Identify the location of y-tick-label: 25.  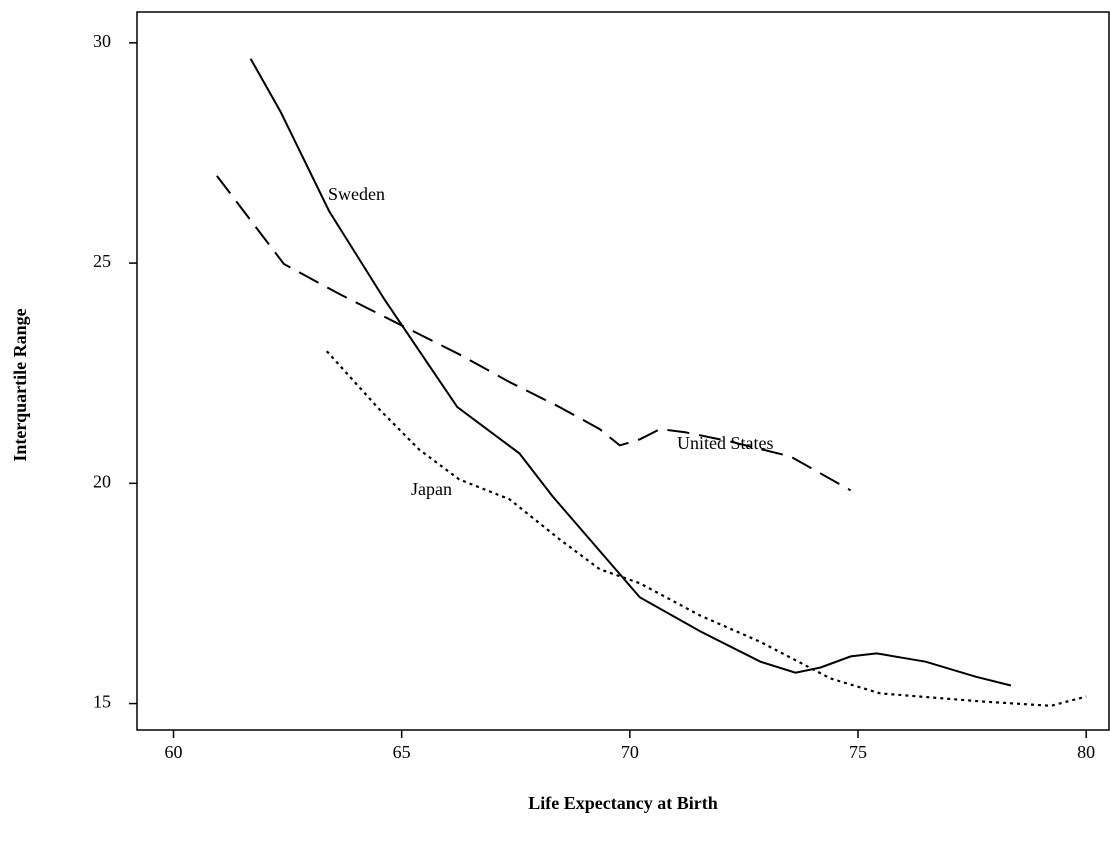
(102, 261).